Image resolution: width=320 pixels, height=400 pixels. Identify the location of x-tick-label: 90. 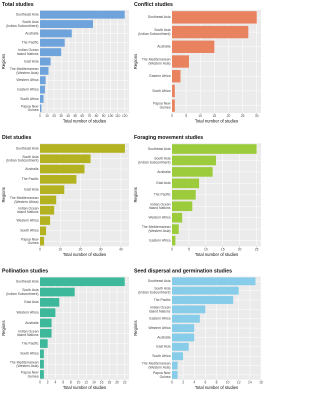
(104, 116).